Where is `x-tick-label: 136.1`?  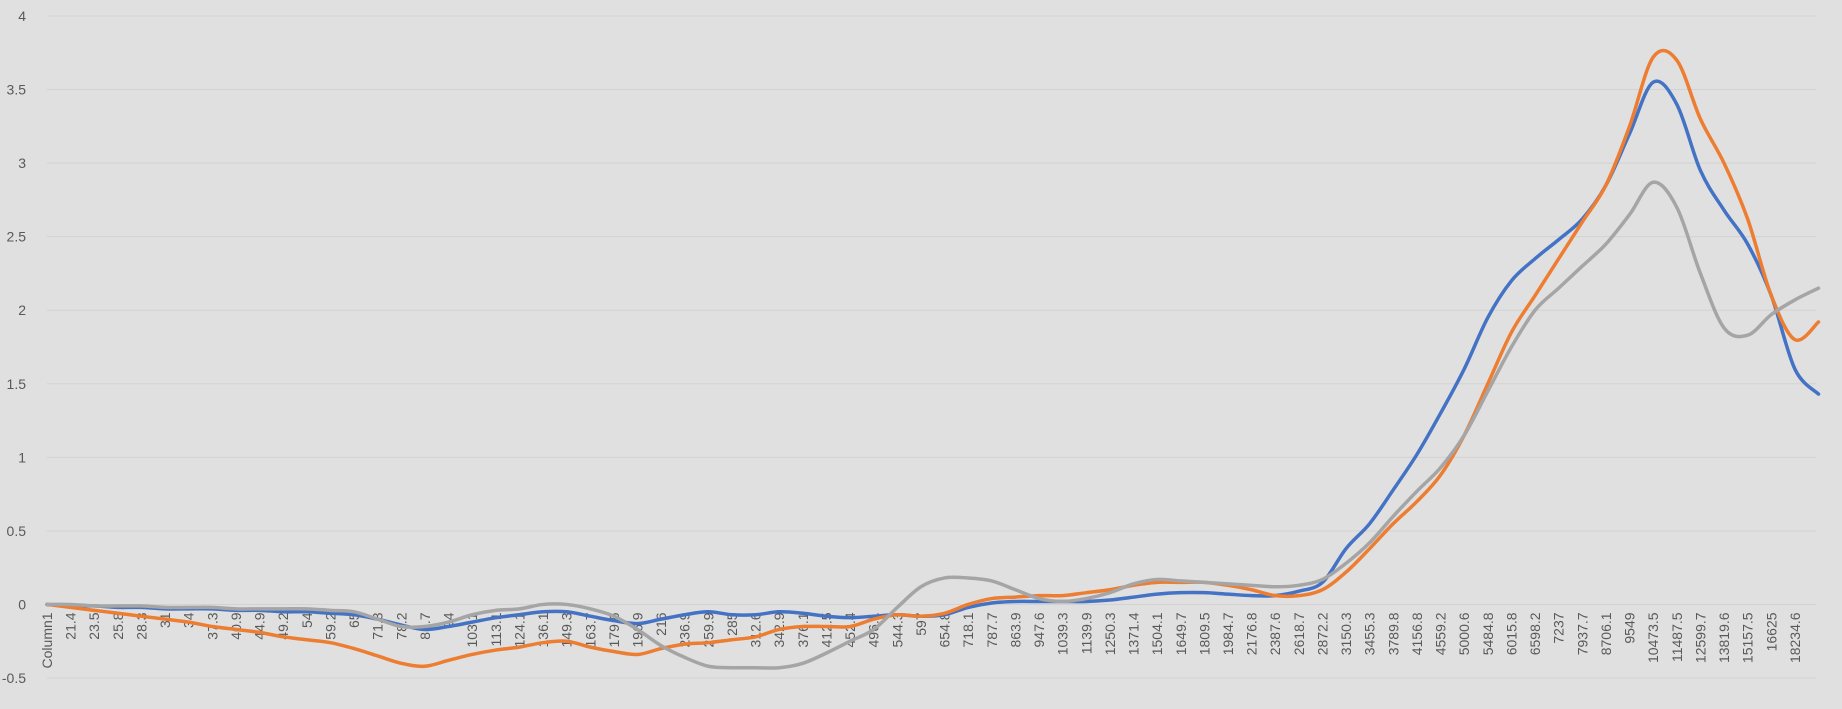
x-tick-label: 136.1 is located at coordinates (543, 629).